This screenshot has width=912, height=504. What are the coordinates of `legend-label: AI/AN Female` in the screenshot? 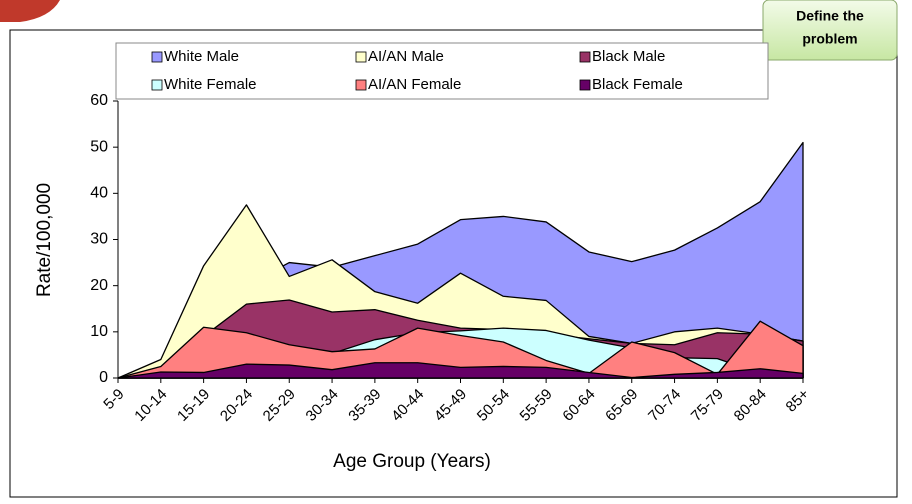 It's located at (414, 84).